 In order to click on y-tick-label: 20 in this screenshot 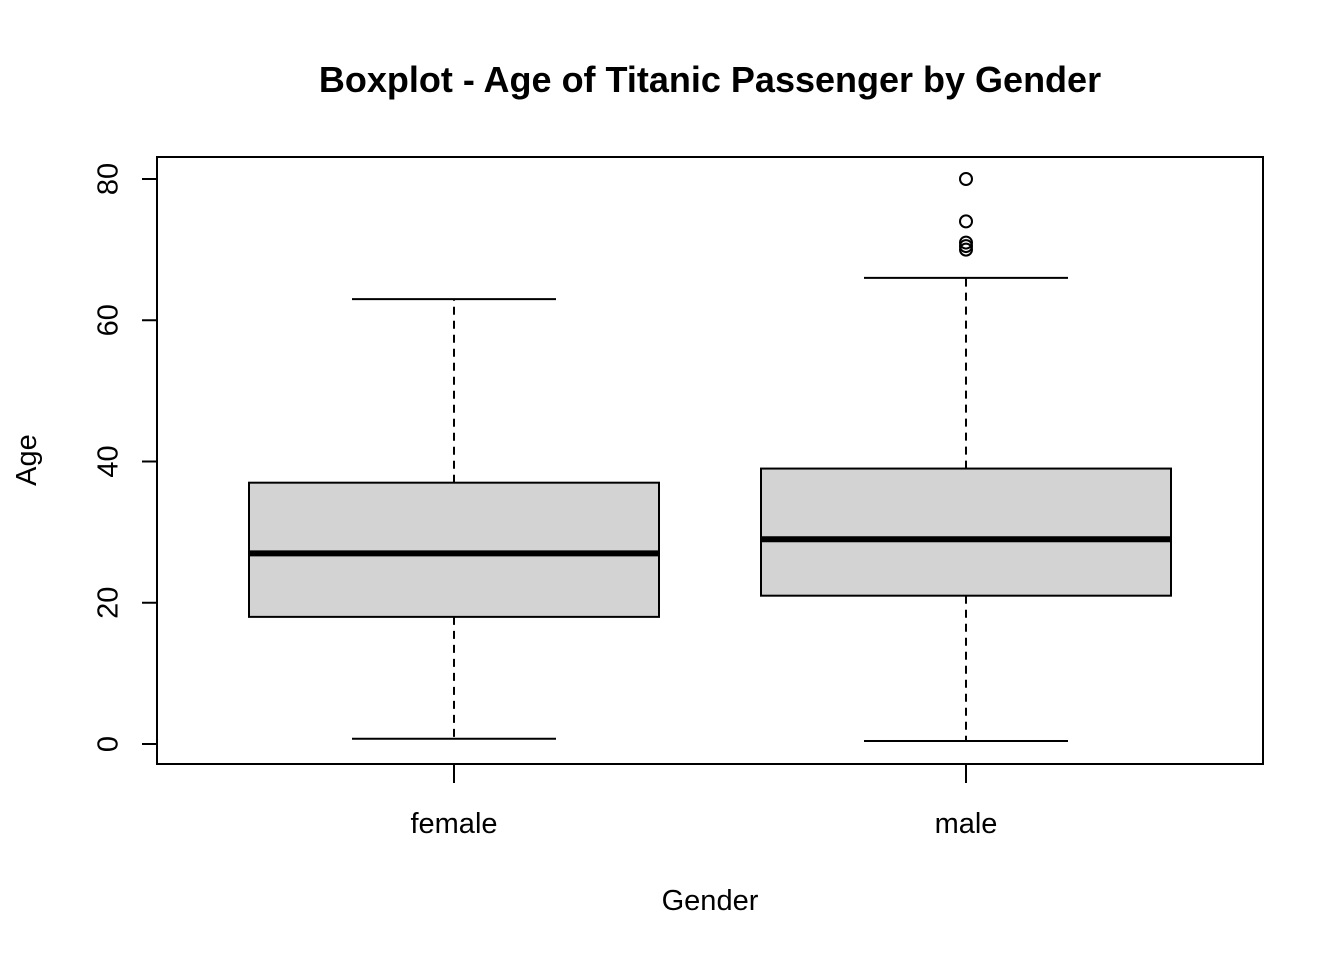, I will do `click(109, 603)`.